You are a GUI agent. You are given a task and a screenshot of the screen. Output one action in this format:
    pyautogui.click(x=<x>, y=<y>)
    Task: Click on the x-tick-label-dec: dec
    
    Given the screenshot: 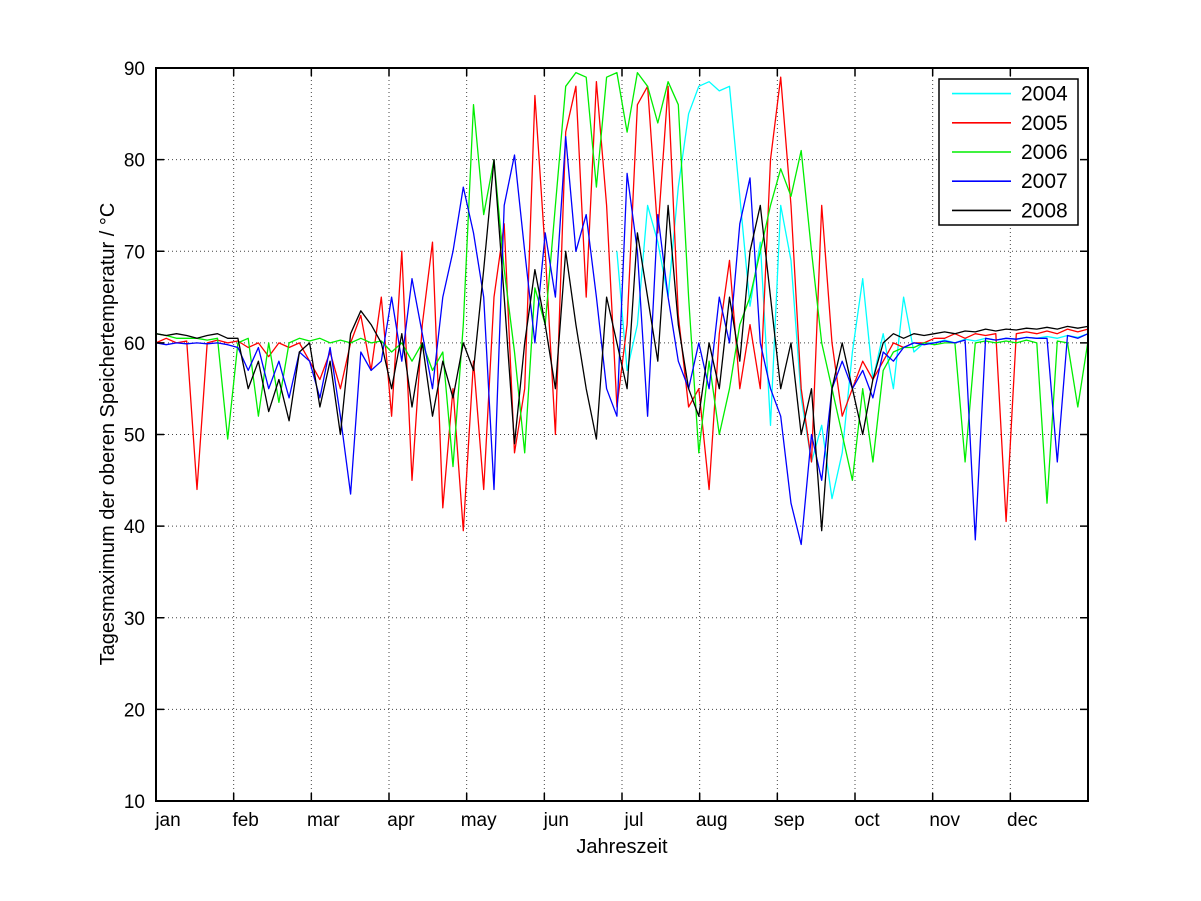 What is the action you would take?
    pyautogui.click(x=1022, y=820)
    